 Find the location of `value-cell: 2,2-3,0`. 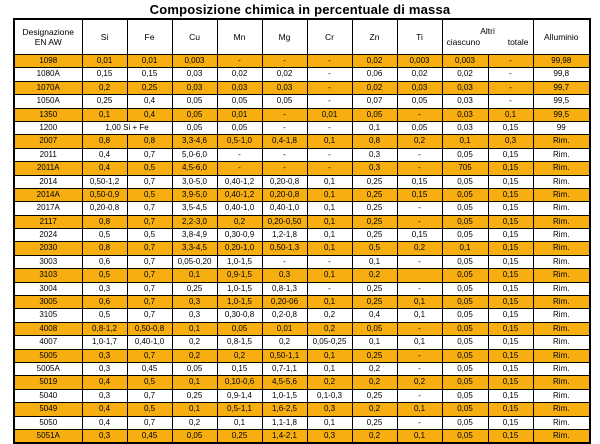

value-cell: 2,2-3,0 is located at coordinates (194, 222).